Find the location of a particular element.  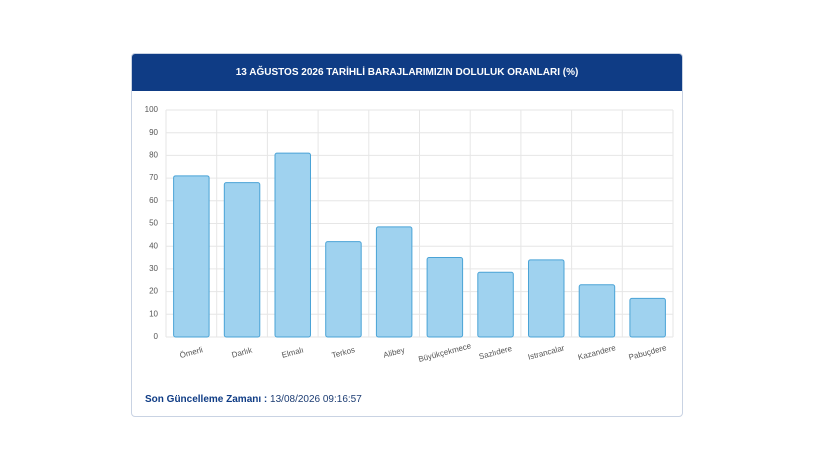

y-tick-label: 100 is located at coordinates (152, 109).